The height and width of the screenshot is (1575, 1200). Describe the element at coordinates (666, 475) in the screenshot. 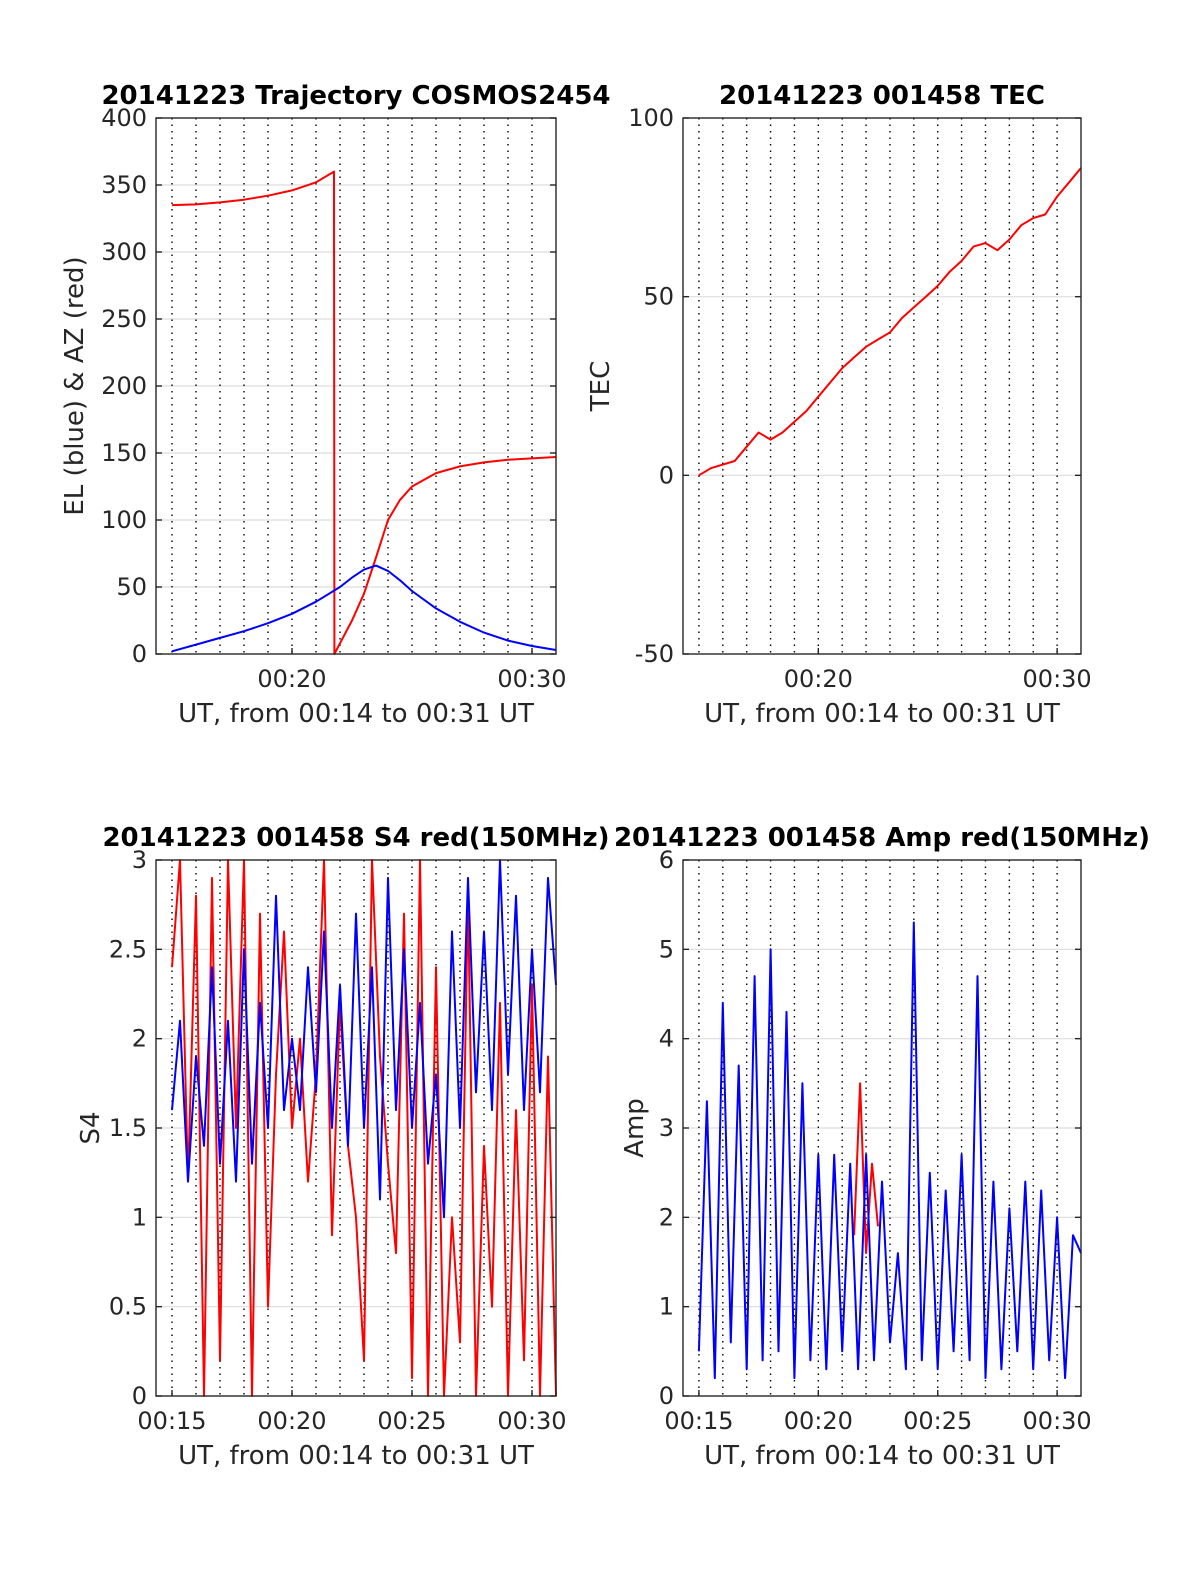

I see `tec-y-tick-label: 0` at that location.